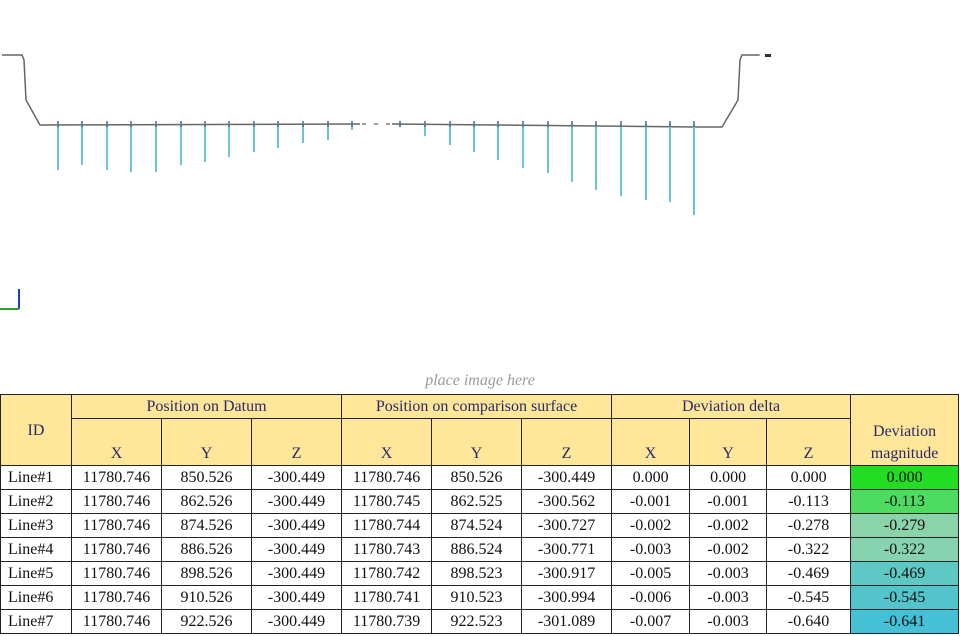 The width and height of the screenshot is (960, 636). I want to click on datum-x-header: X, so click(116, 442).